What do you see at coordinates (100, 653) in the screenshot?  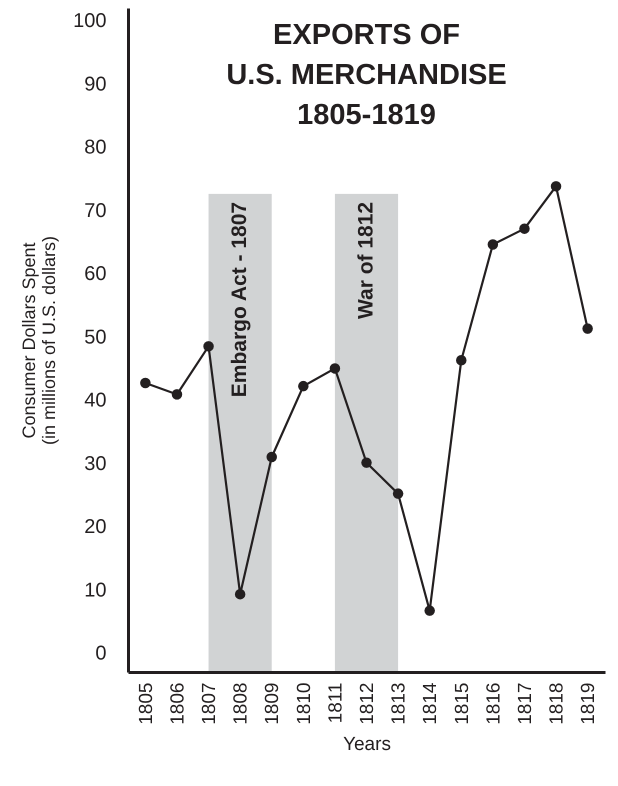 I see `y-tick-label: 0` at bounding box center [100, 653].